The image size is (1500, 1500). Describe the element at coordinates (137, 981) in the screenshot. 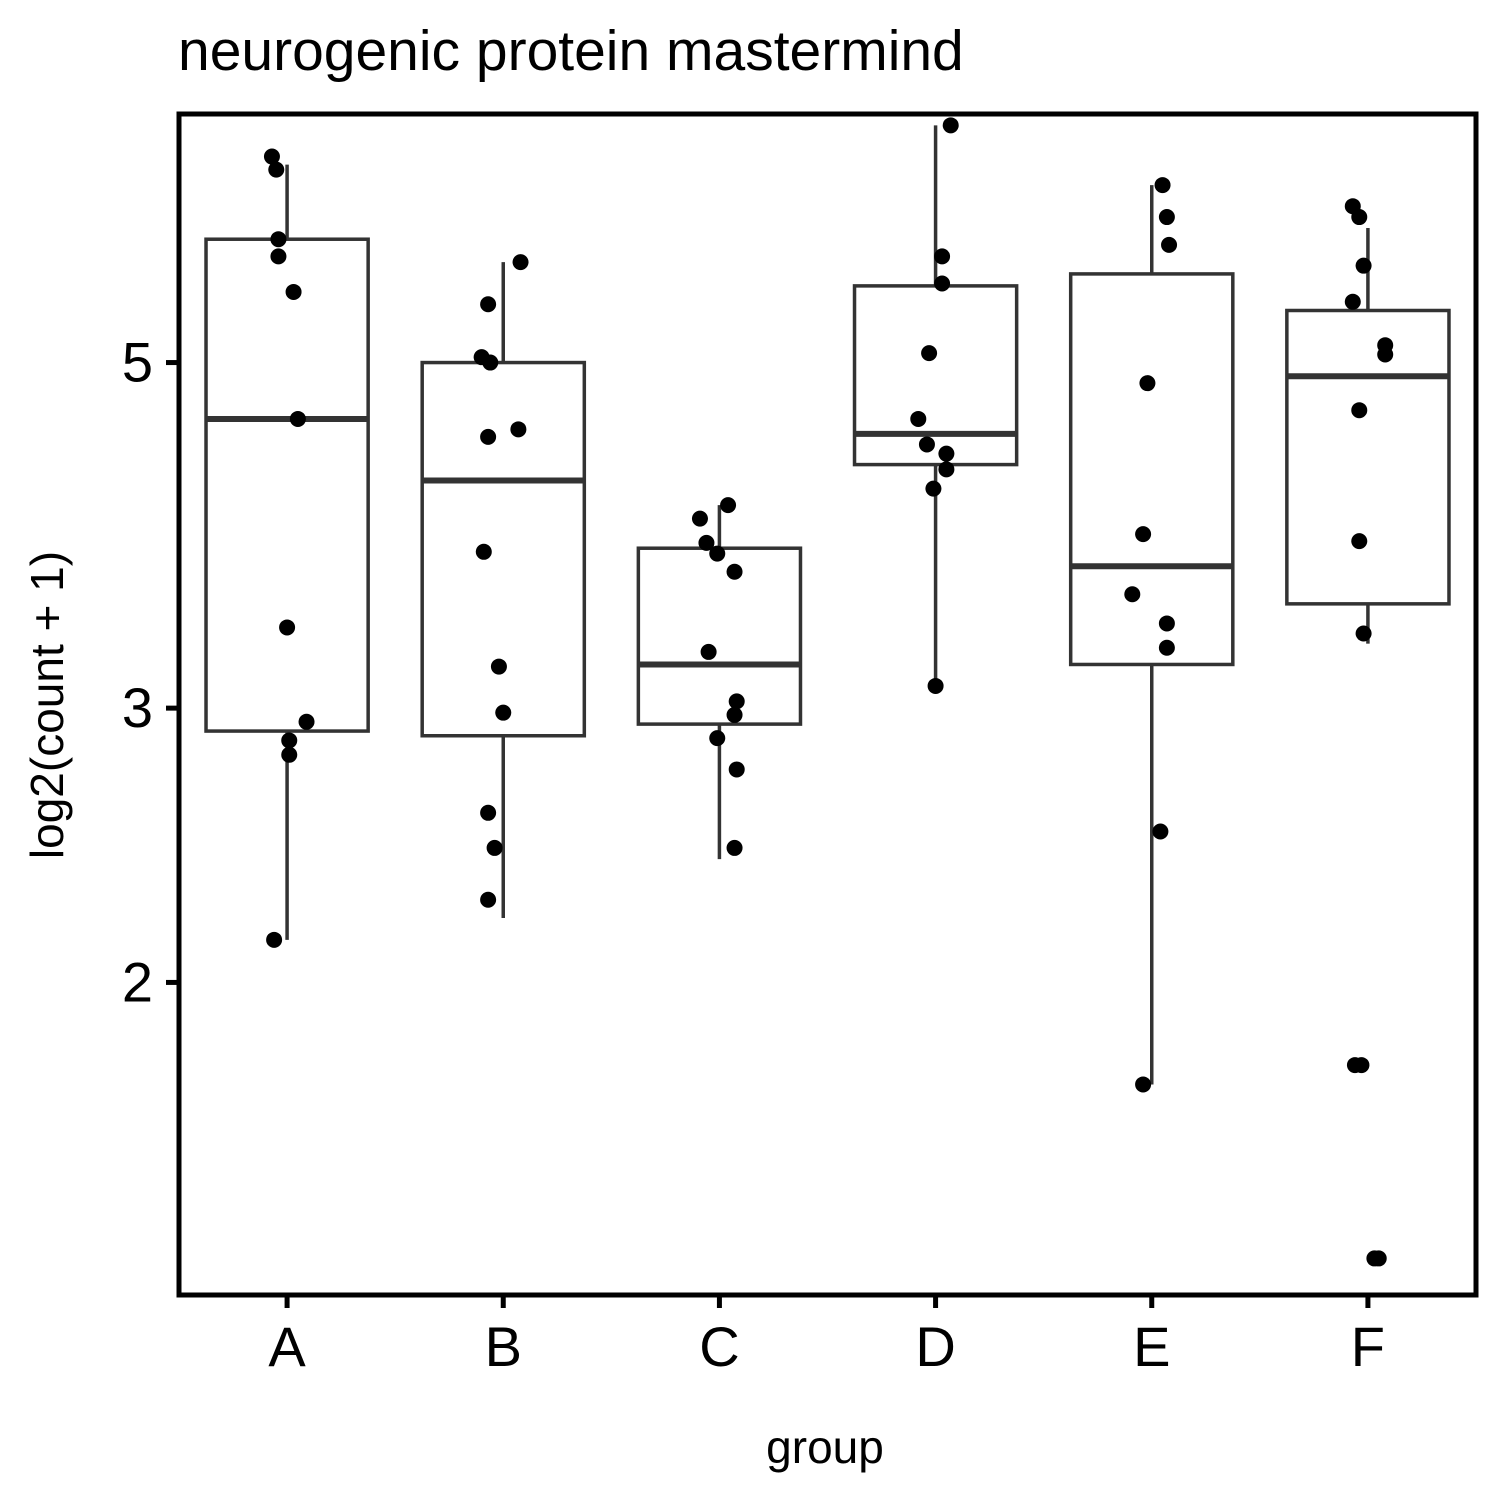

I see `y-tick-label: 2` at that location.